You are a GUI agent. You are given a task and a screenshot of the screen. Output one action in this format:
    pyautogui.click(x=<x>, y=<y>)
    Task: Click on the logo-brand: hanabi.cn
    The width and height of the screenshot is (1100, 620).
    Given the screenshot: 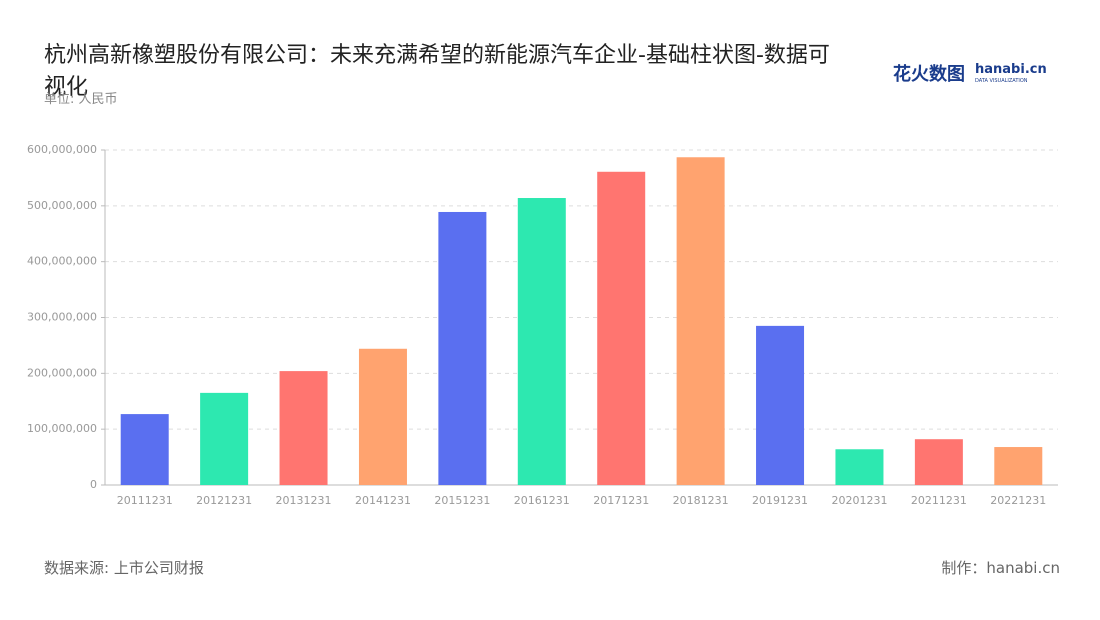 What is the action you would take?
    pyautogui.click(x=1011, y=69)
    